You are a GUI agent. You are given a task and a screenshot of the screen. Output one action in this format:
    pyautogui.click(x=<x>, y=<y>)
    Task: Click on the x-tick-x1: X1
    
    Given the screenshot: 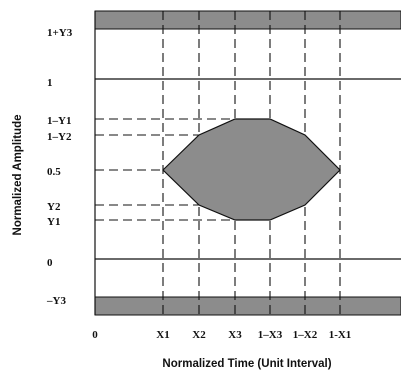 What is the action you would take?
    pyautogui.click(x=162, y=335)
    